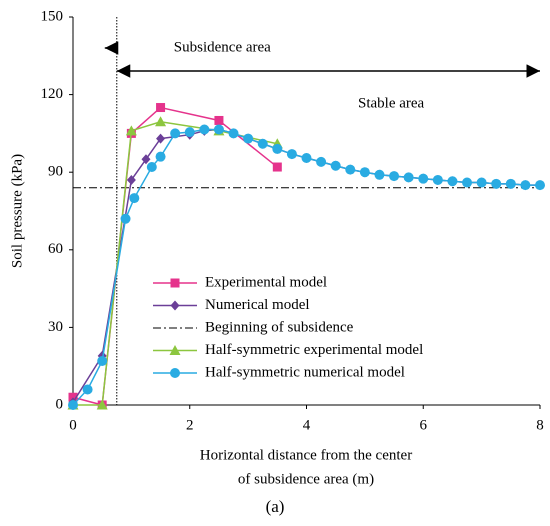  Describe the element at coordinates (314, 350) in the screenshot. I see `legend-label: Half-symmetric experimental model` at that location.